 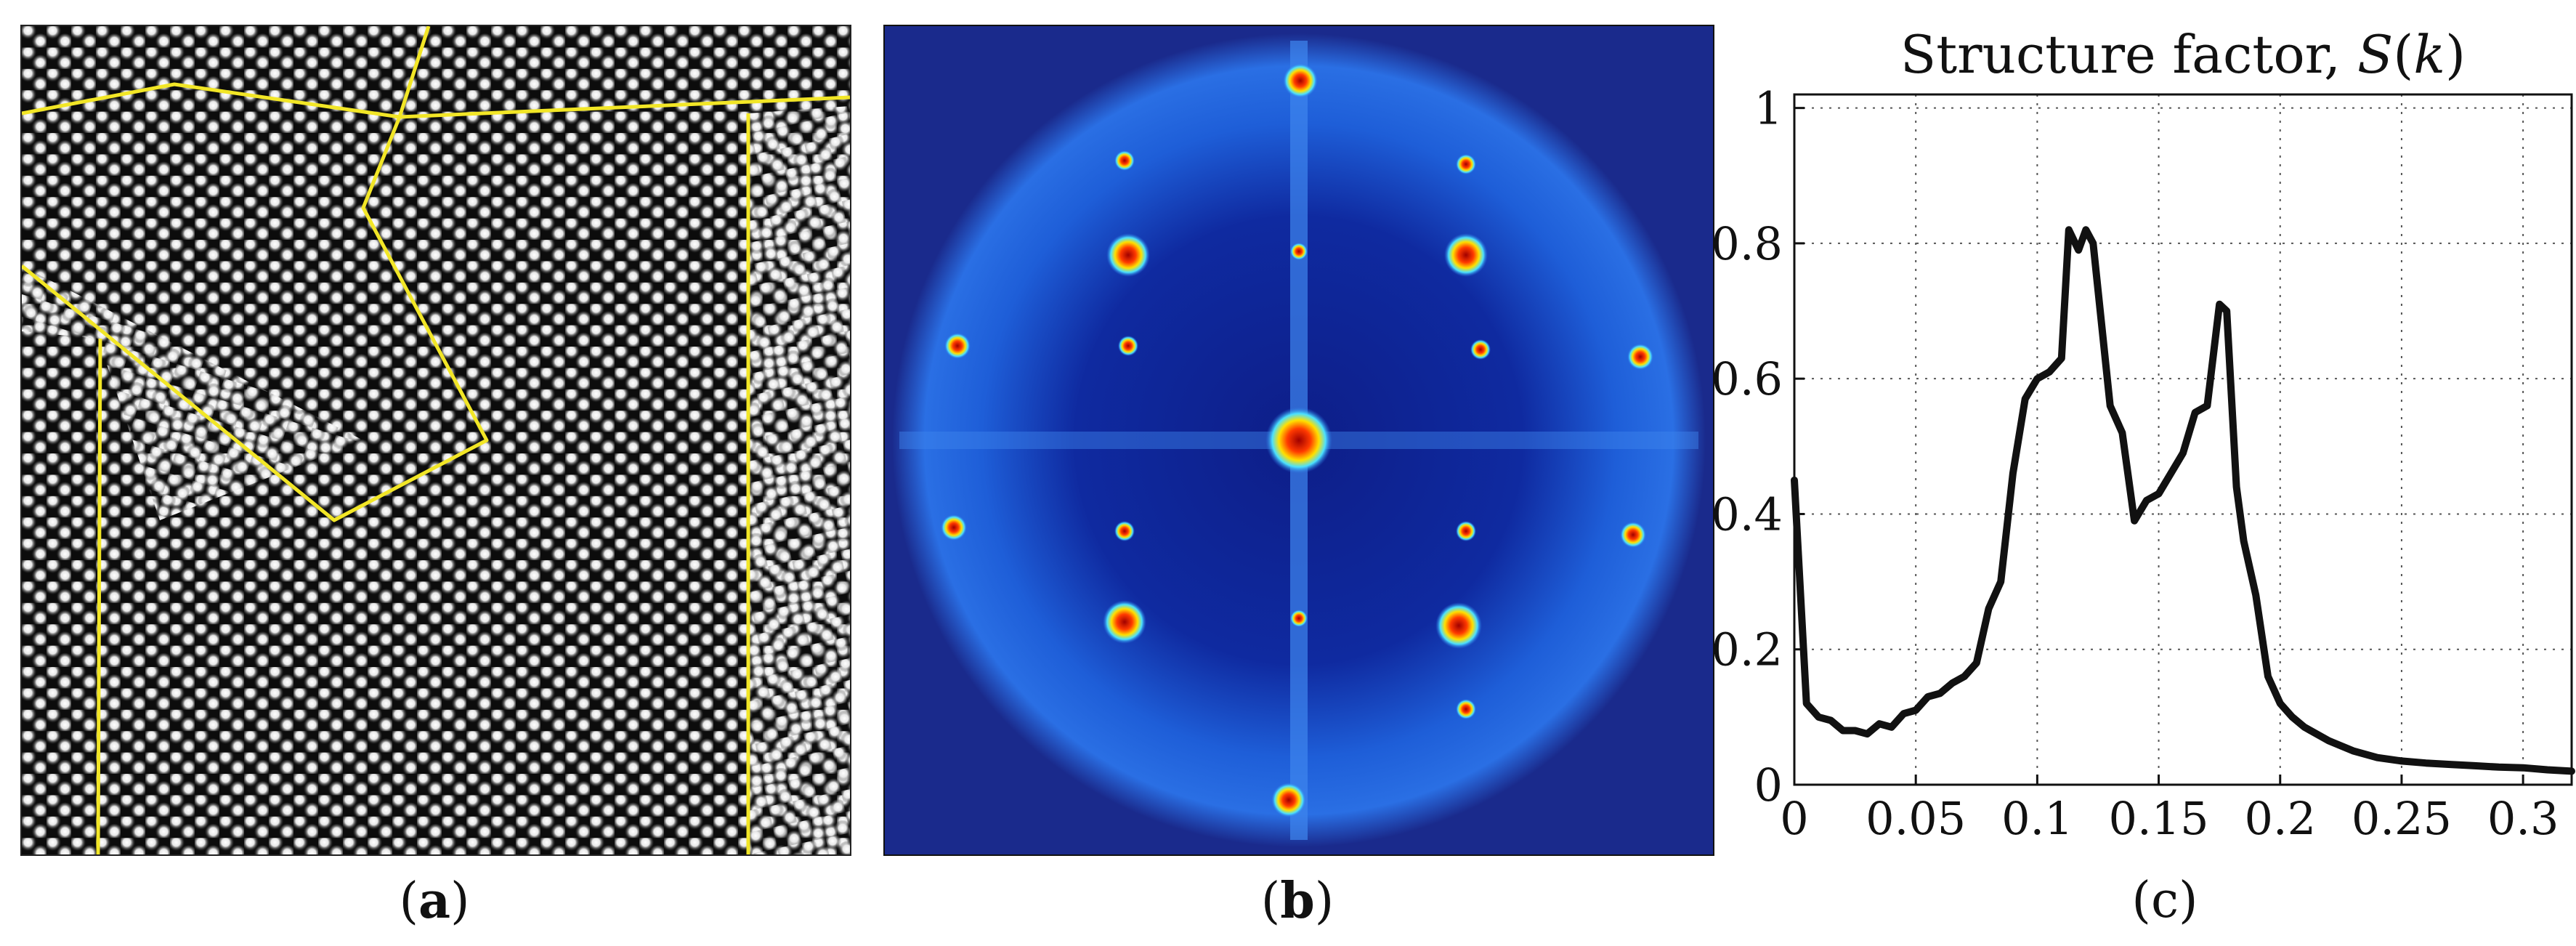 What do you see at coordinates (2159, 819) in the screenshot?
I see `x-tick-label: 0.15` at bounding box center [2159, 819].